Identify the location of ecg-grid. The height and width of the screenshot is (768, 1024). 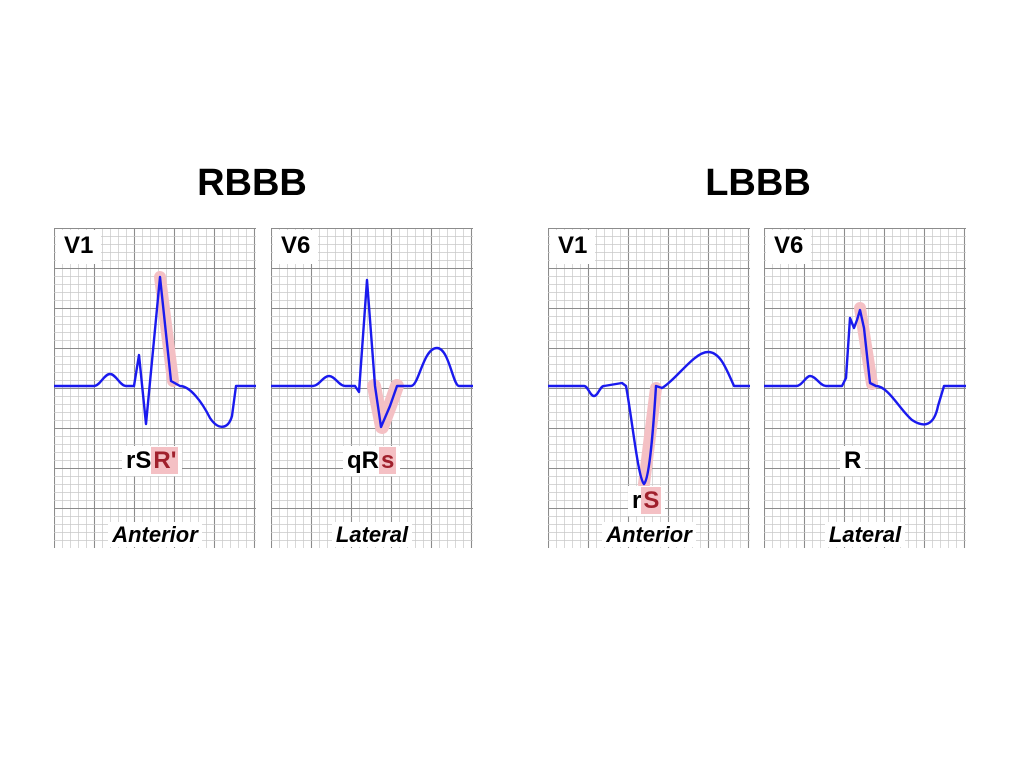
(865, 388).